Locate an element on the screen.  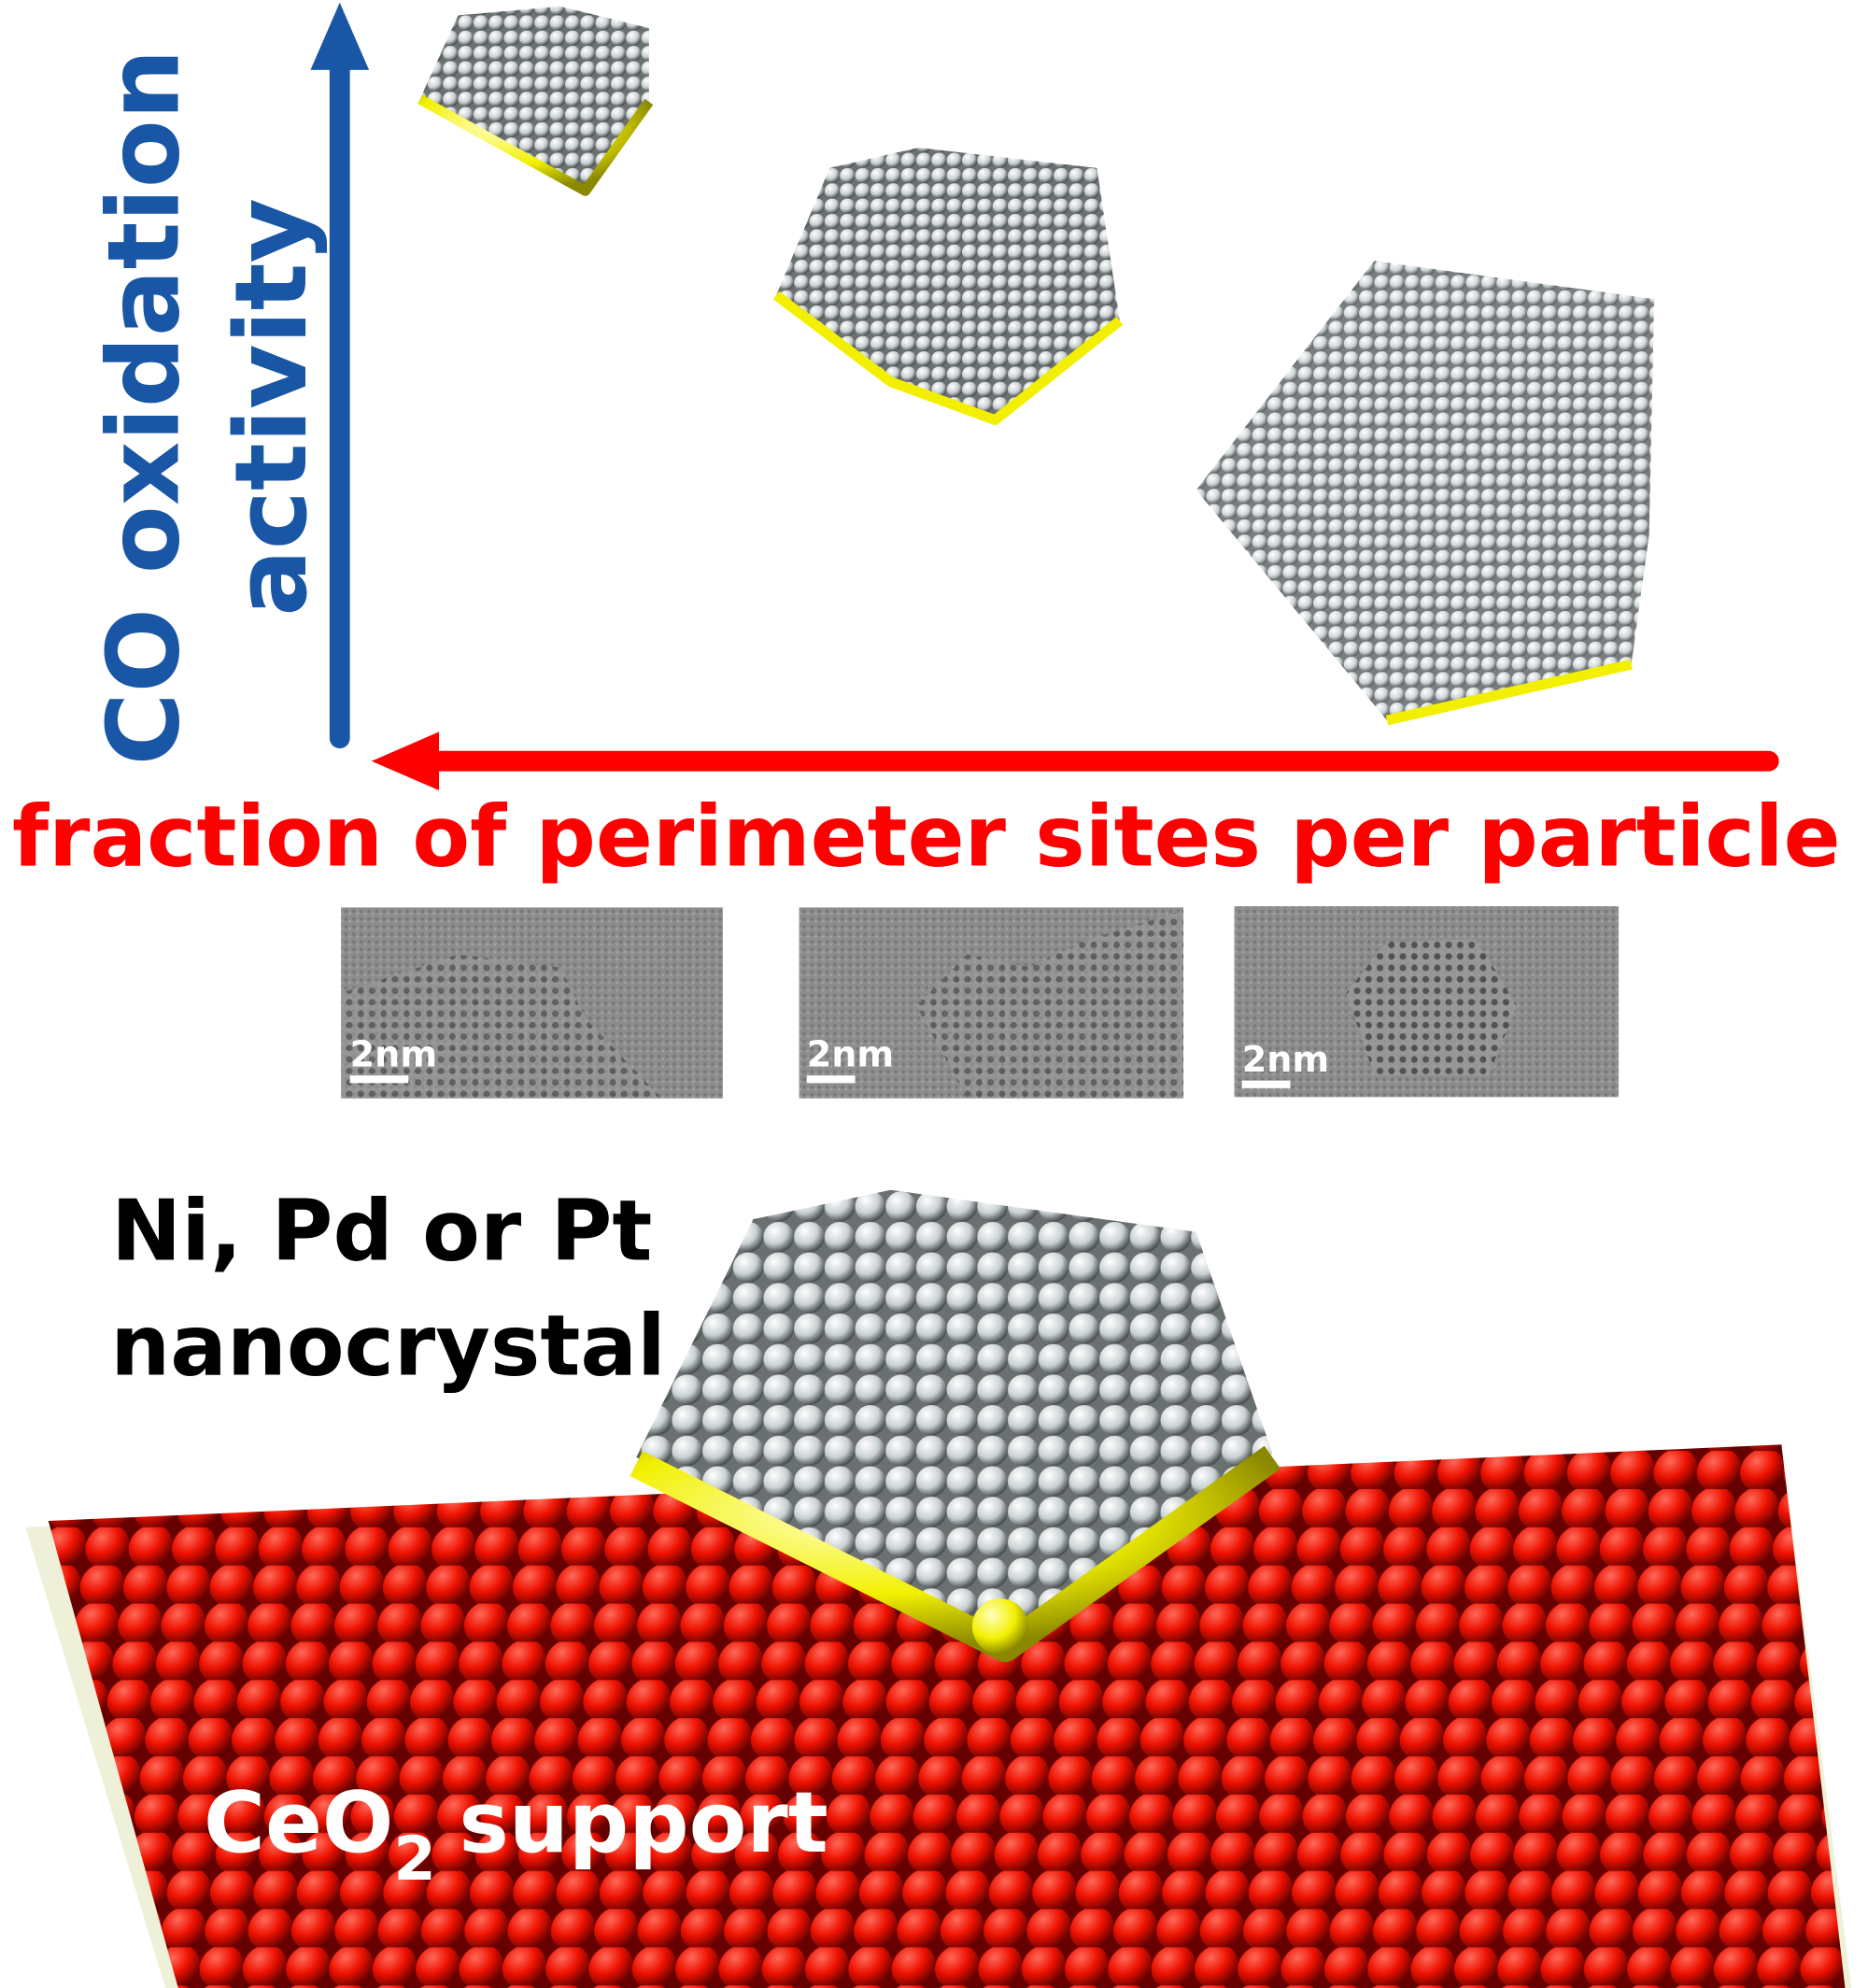
support-label-subscript: 2 is located at coordinates (415, 1859).